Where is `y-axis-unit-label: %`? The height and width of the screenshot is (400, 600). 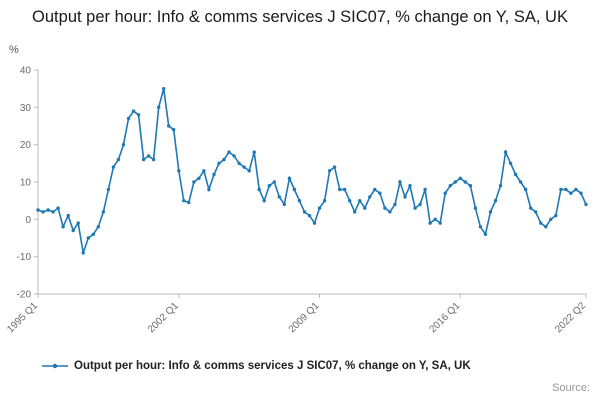 y-axis-unit-label: % is located at coordinates (14, 50).